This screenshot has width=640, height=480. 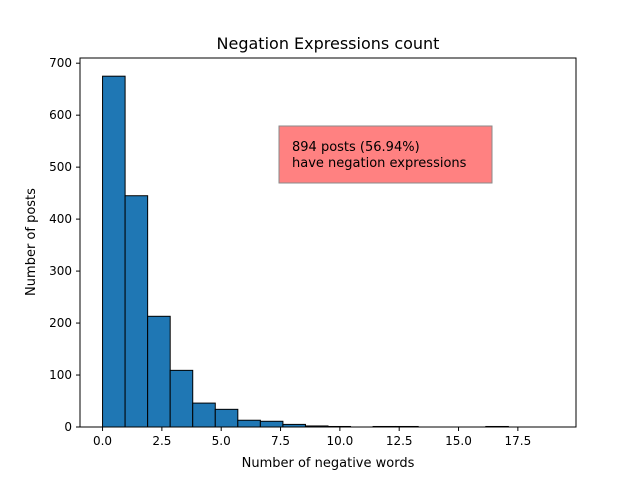 I want to click on y-tick-label: 600, so click(x=60, y=115).